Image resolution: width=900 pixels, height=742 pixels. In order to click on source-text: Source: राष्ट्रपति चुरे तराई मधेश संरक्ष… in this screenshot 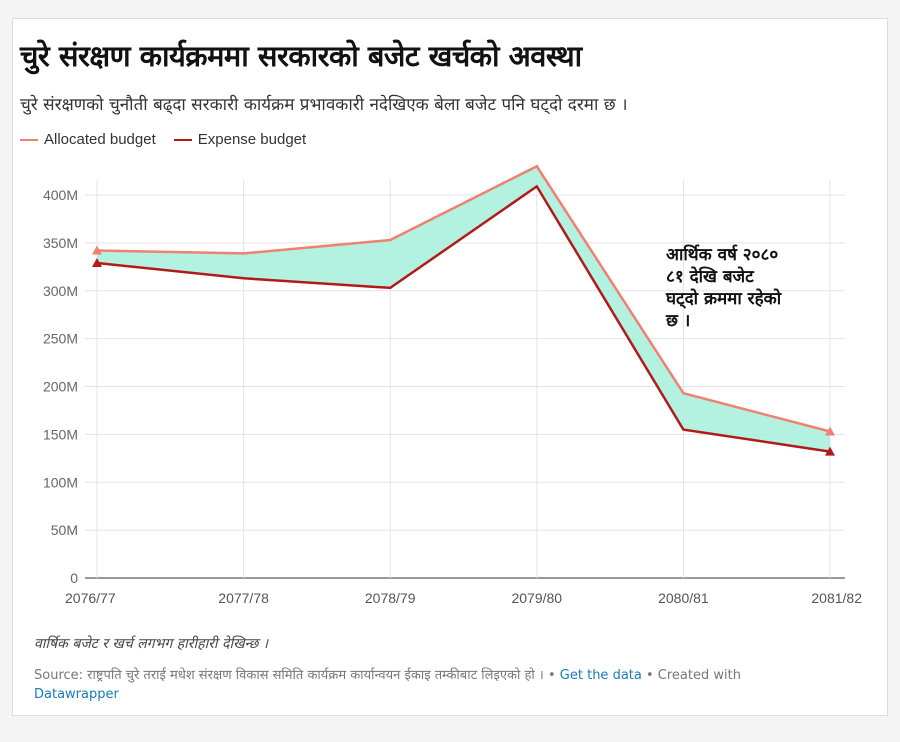, I will do `click(289, 675)`.